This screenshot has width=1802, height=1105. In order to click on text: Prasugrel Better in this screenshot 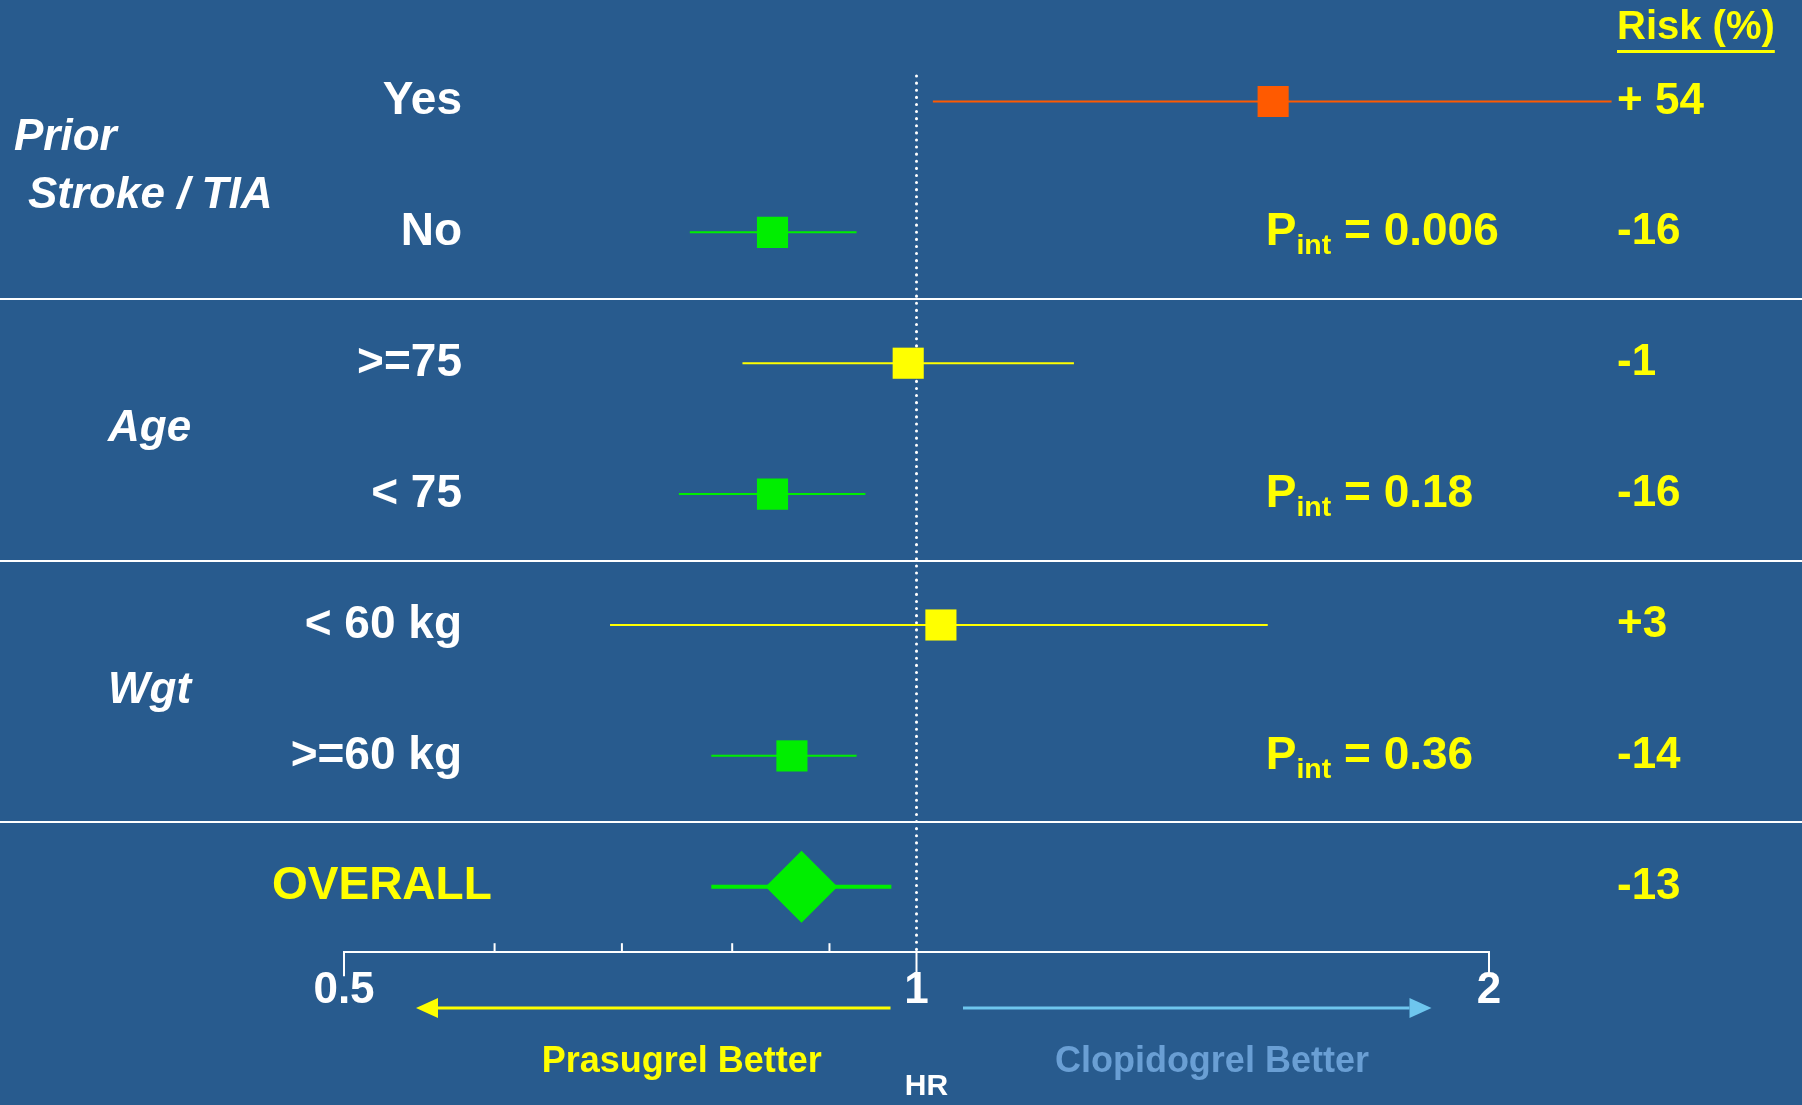, I will do `click(681, 1060)`.